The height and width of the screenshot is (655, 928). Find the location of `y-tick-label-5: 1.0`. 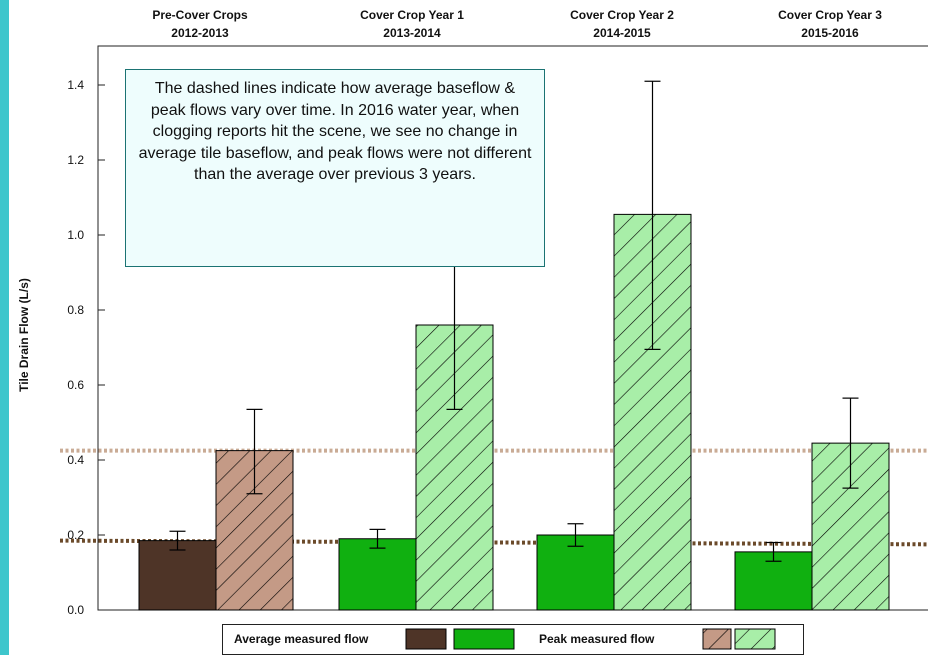

y-tick-label-5: 1.0 is located at coordinates (75, 235).